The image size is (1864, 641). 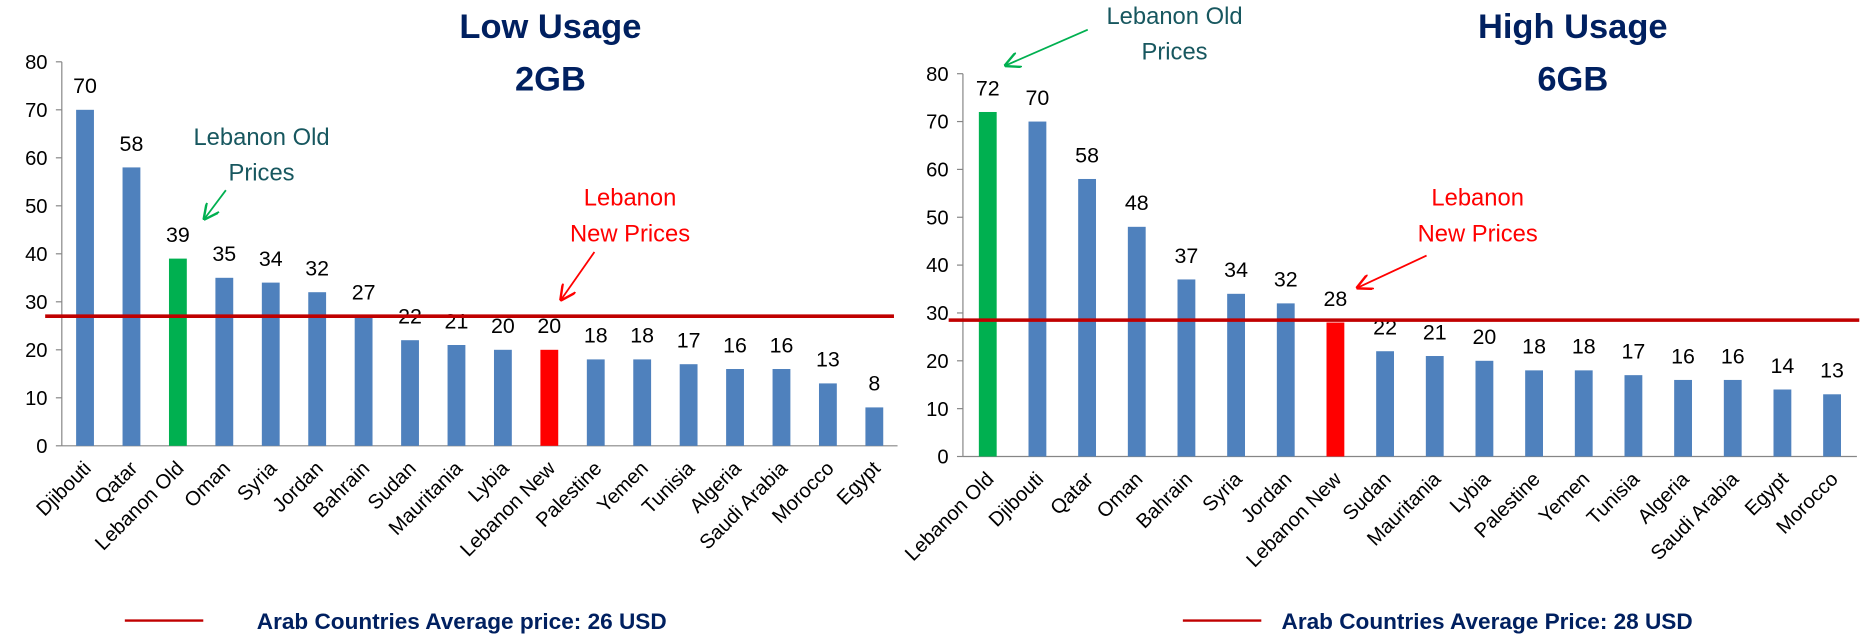 I want to click on x-tick-label: Qatar, so click(x=1071, y=493).